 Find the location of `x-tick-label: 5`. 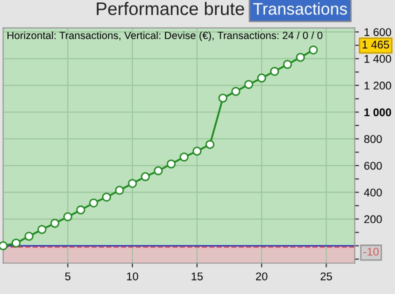

x-tick-label: 5 is located at coordinates (67, 276).